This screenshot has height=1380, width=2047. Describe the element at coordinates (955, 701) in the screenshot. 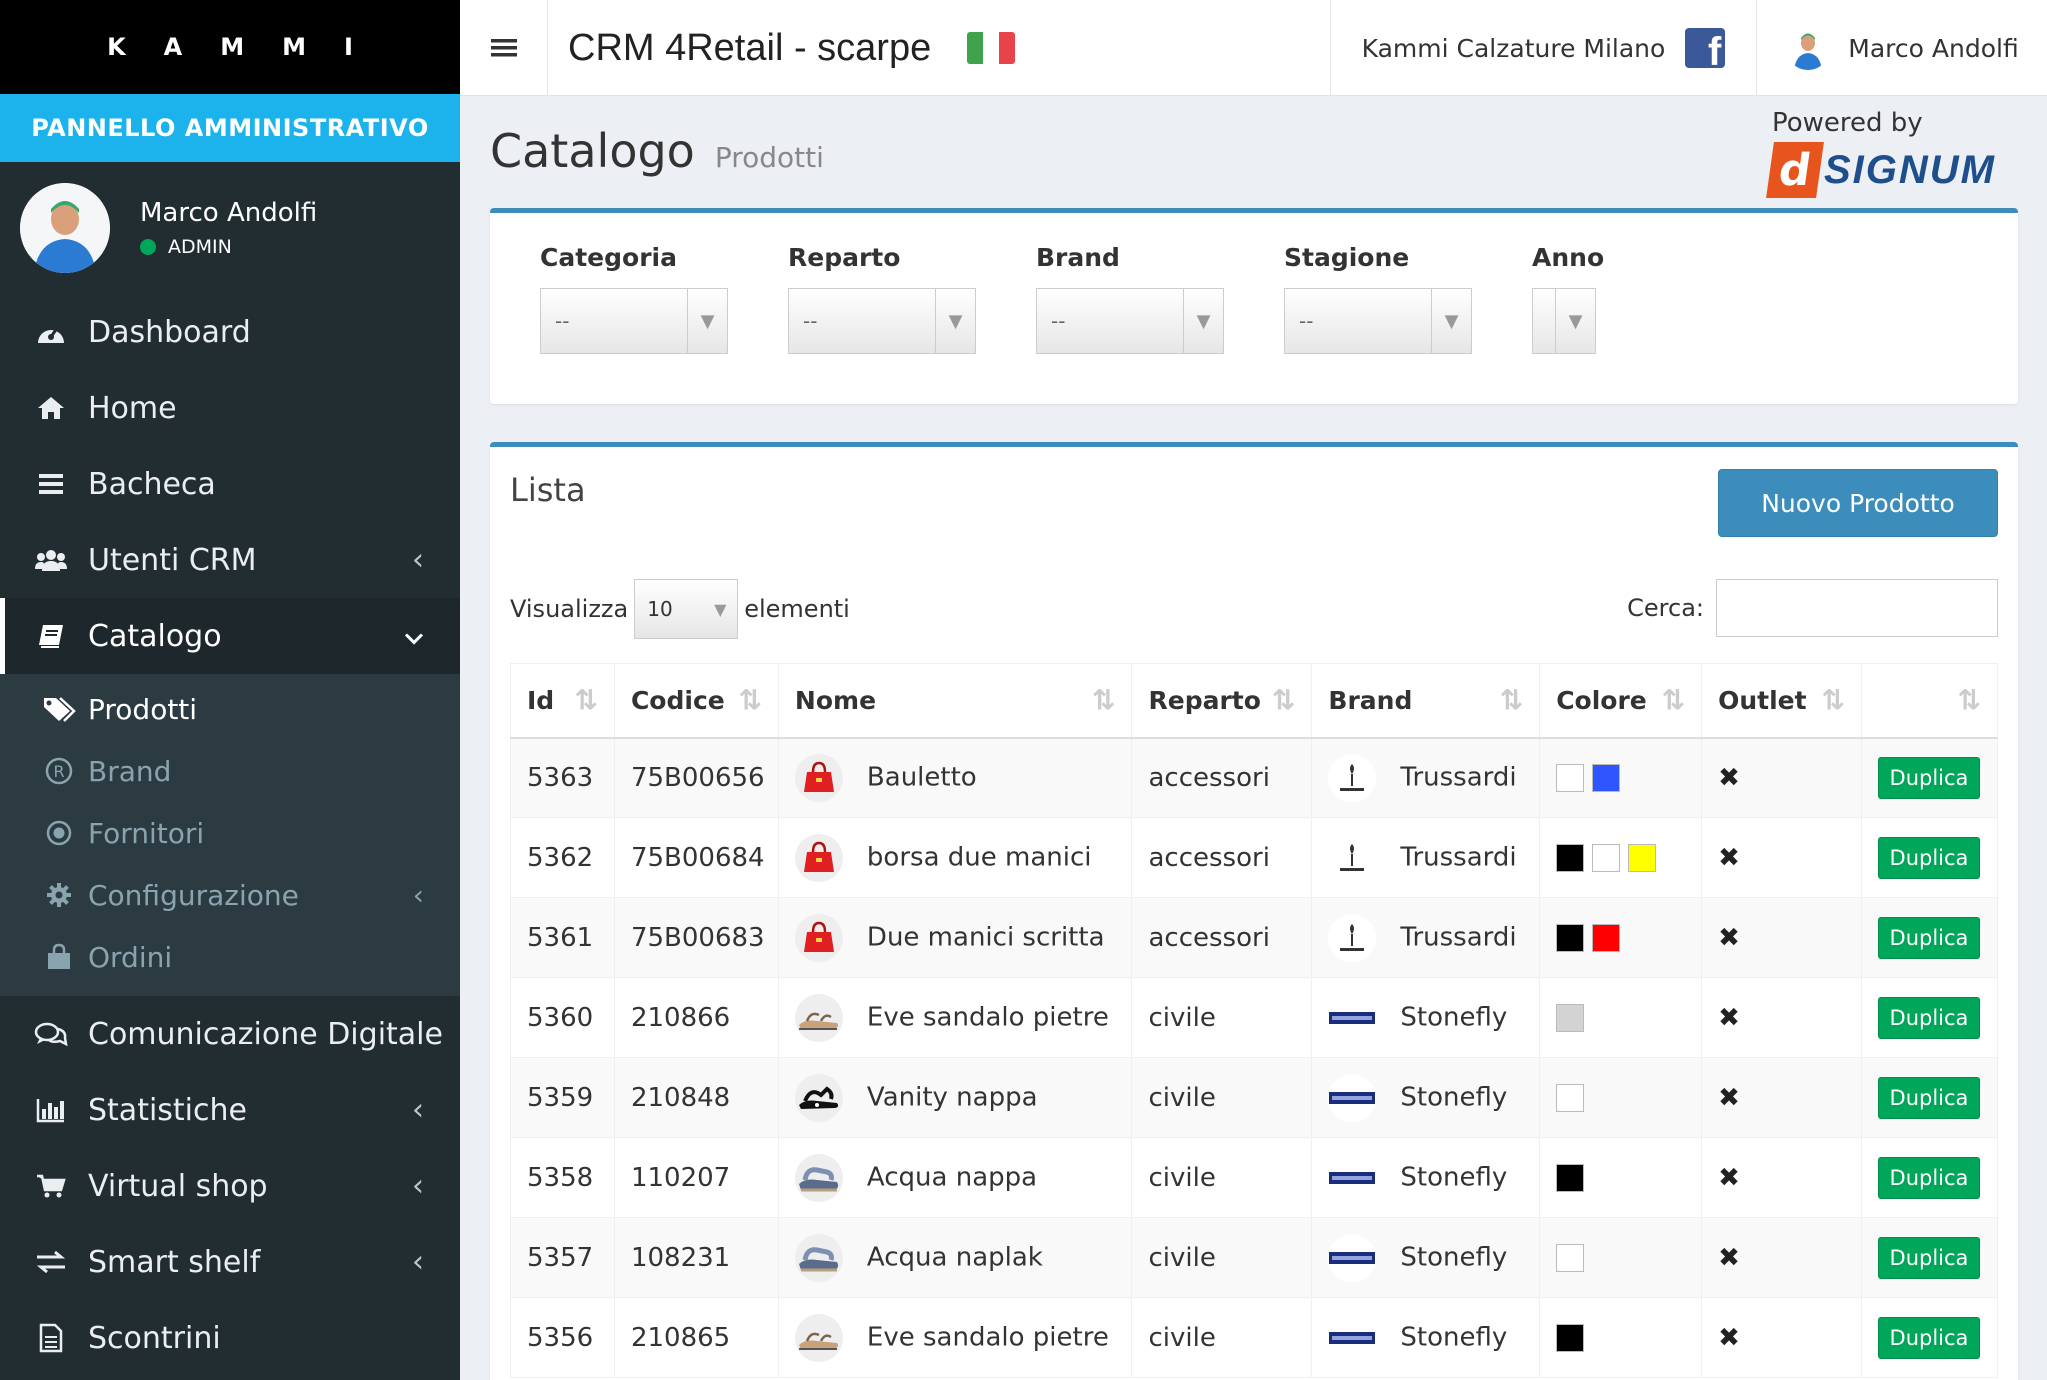

I see `column-header-nome: Nome ⇅` at that location.